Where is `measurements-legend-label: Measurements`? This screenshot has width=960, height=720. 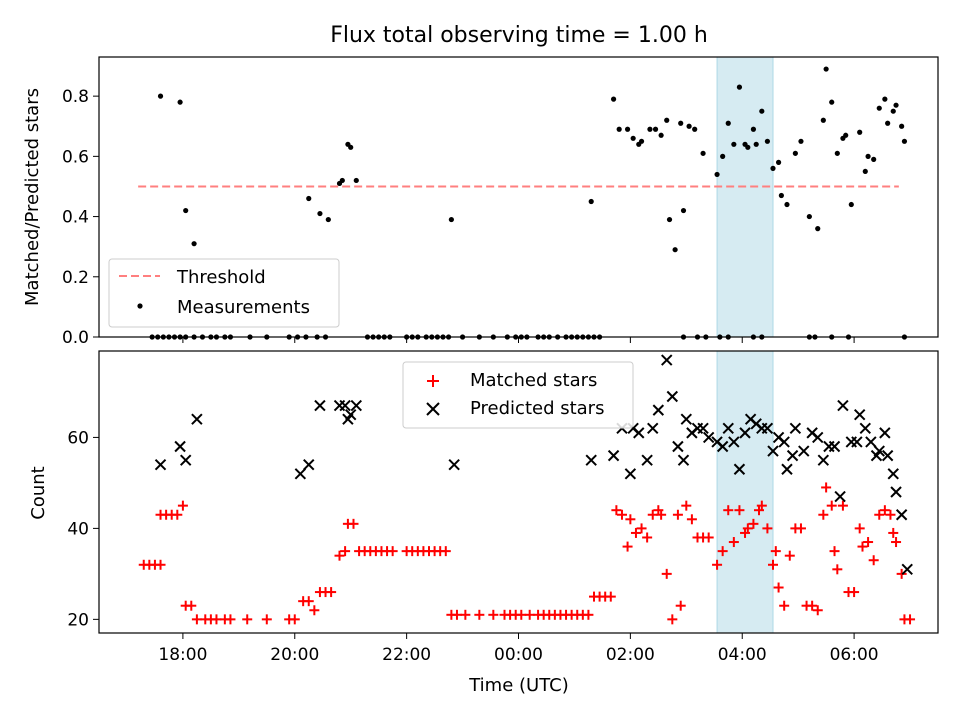
measurements-legend-label: Measurements is located at coordinates (243, 307).